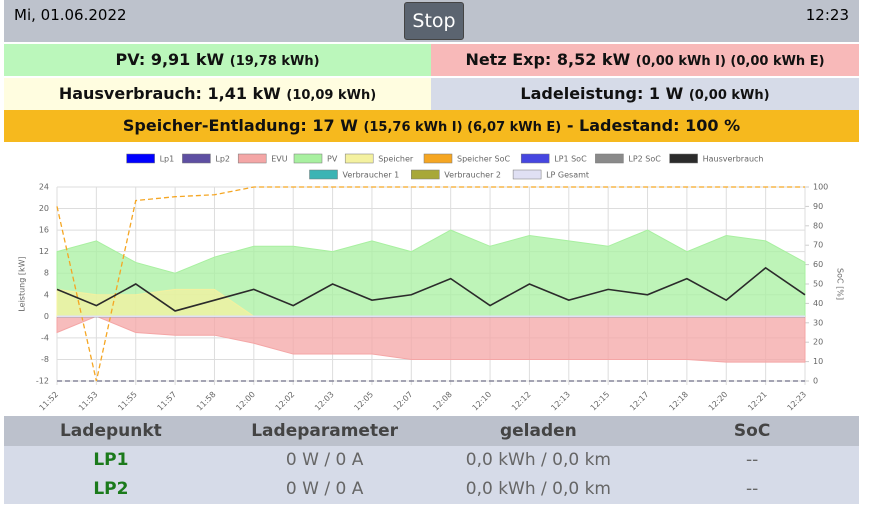  Describe the element at coordinates (548, 59) in the screenshot. I see `tile-main: Netz Exp: 8,52 kW` at that location.